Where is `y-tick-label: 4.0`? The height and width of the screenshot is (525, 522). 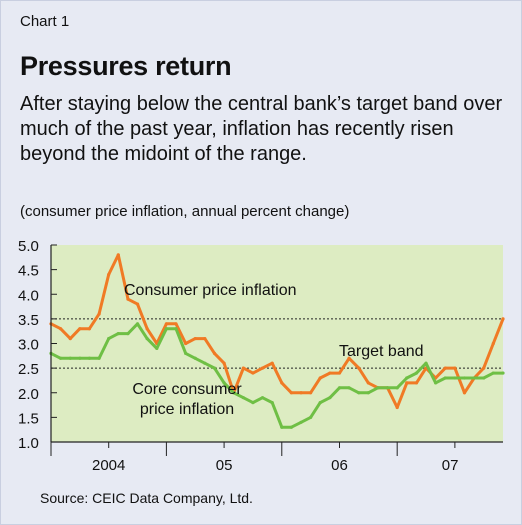
y-tick-label: 4.0 is located at coordinates (28, 295).